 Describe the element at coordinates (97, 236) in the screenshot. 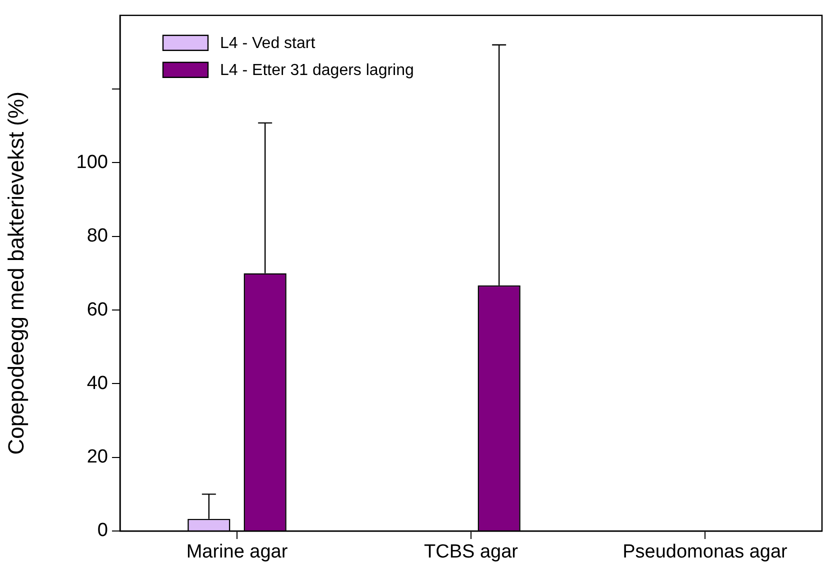

I see `y-tick-label: 80` at that location.